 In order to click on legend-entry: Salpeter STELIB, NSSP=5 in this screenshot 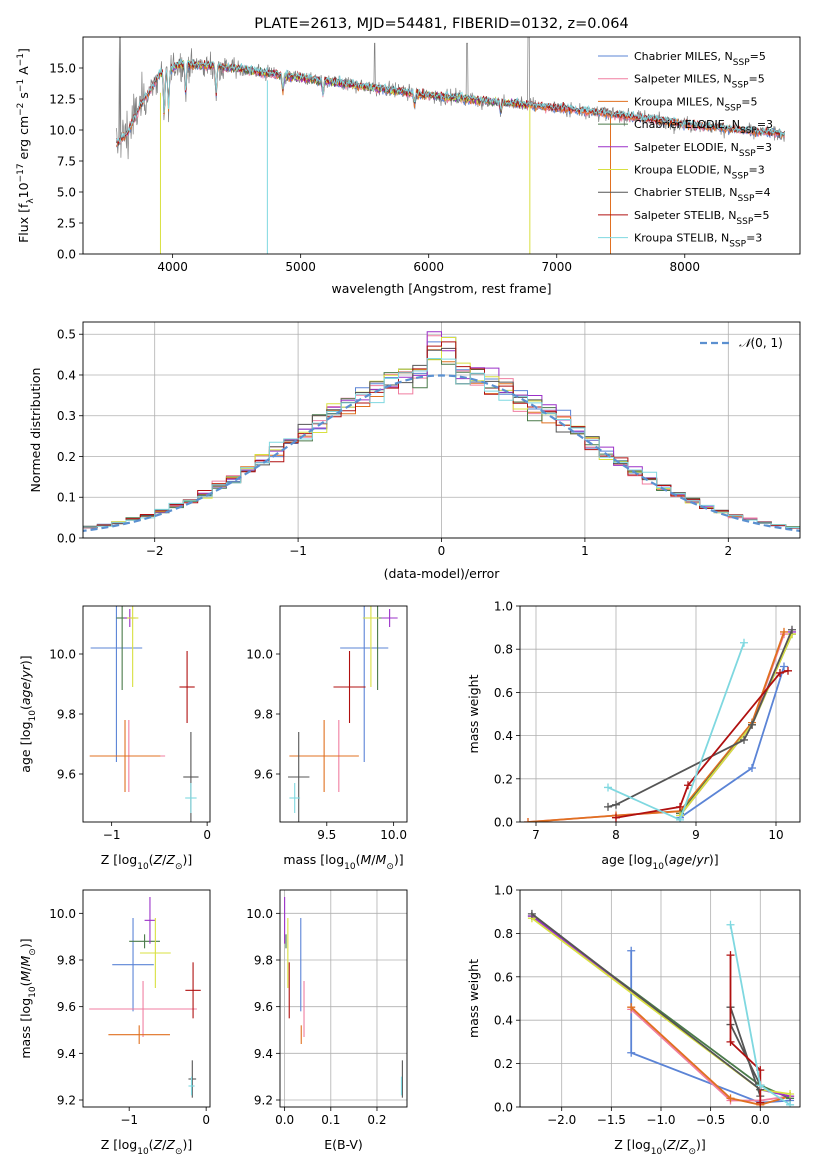, I will do `click(702, 218)`.